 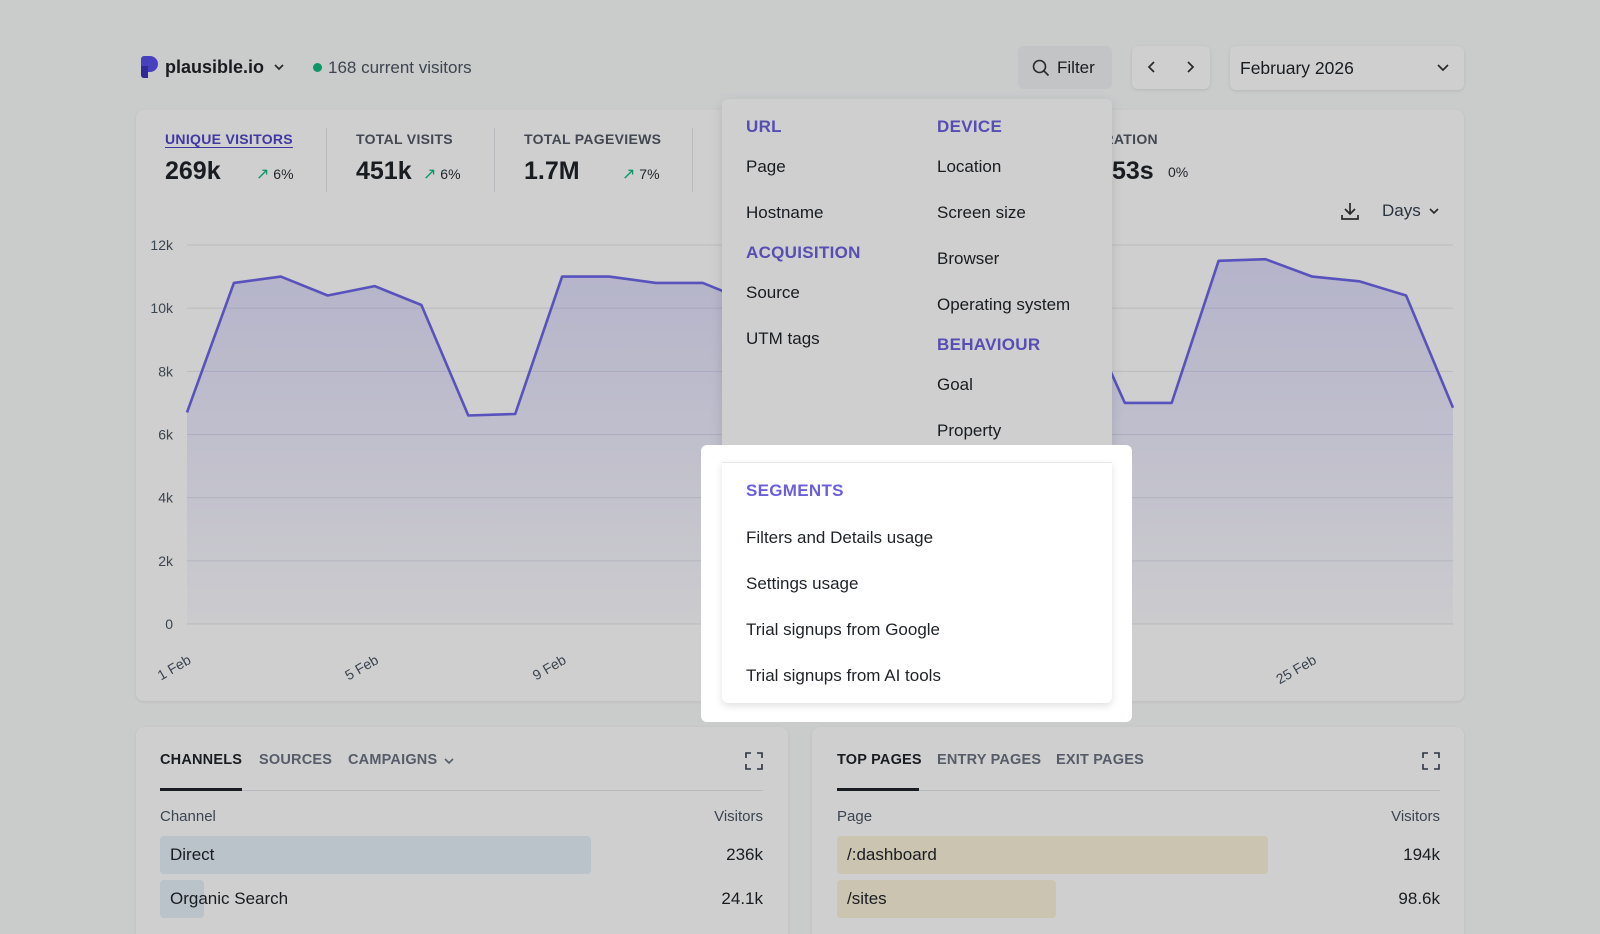 I want to click on y-tick-label: 4k, so click(x=166, y=498).